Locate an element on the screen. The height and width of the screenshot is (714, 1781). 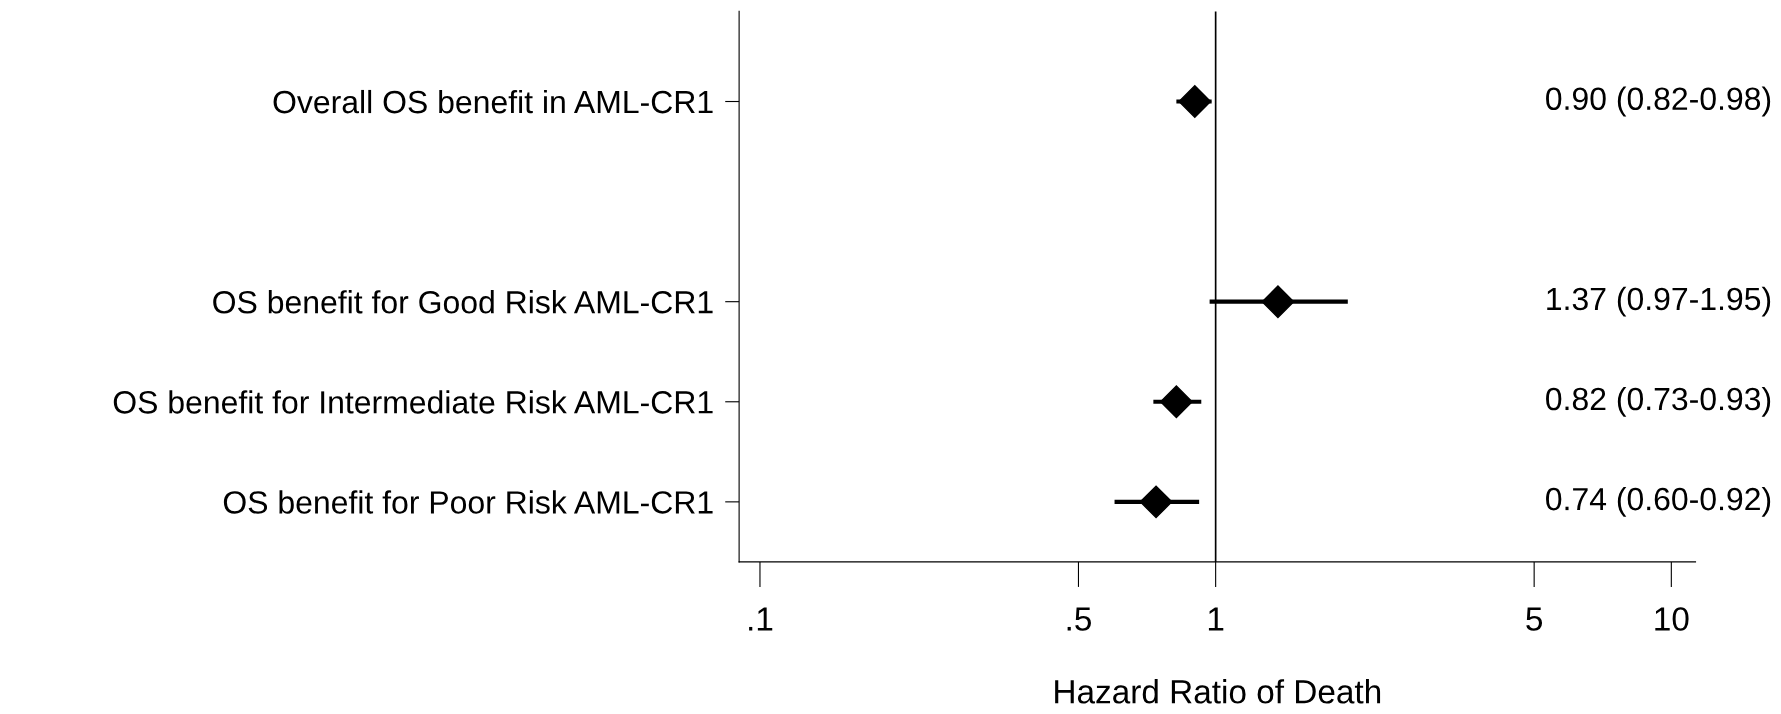
annotation: 0.90 (0.82-0.98) is located at coordinates (1658, 101).